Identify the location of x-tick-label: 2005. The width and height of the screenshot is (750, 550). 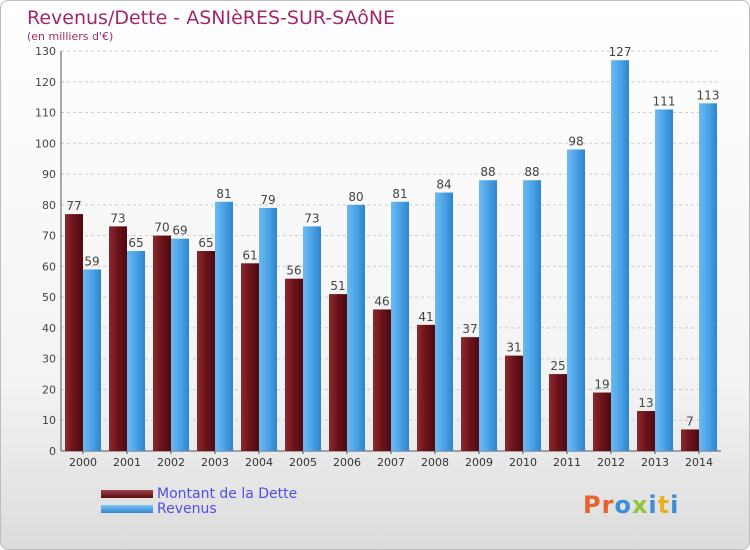
(303, 462).